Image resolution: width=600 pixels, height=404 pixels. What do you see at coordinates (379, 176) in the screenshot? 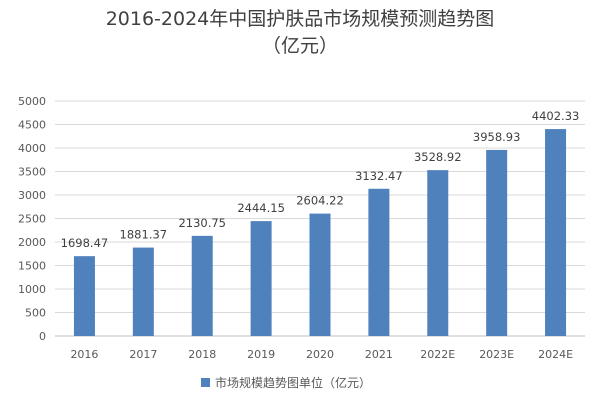
I see `data-label: 3132.47` at bounding box center [379, 176].